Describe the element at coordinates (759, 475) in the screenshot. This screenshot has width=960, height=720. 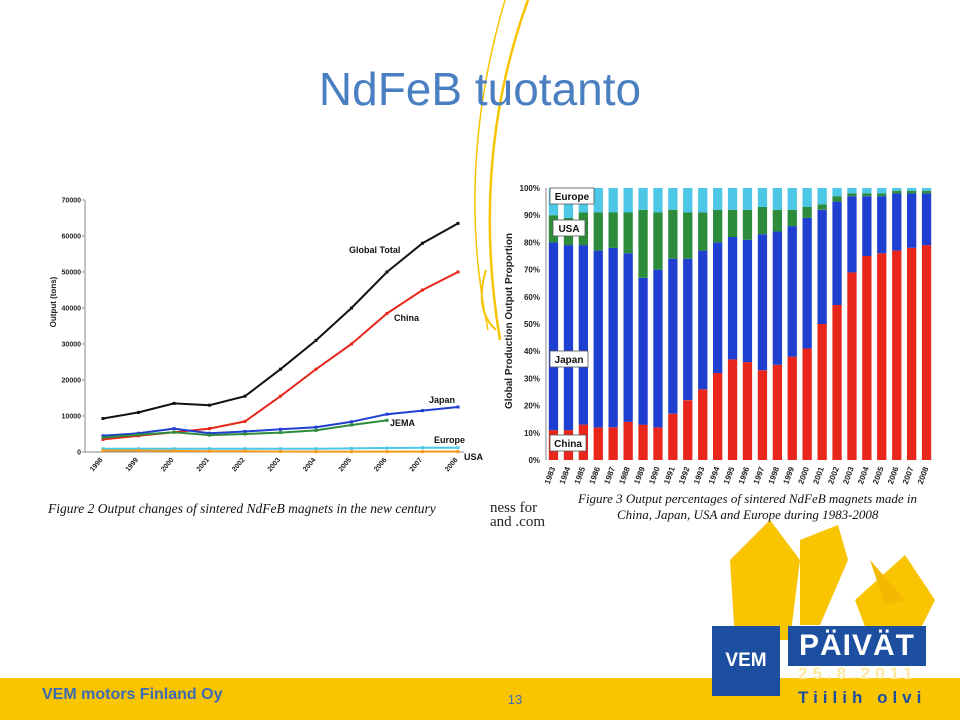
I see `x-tick-label: 1997` at that location.